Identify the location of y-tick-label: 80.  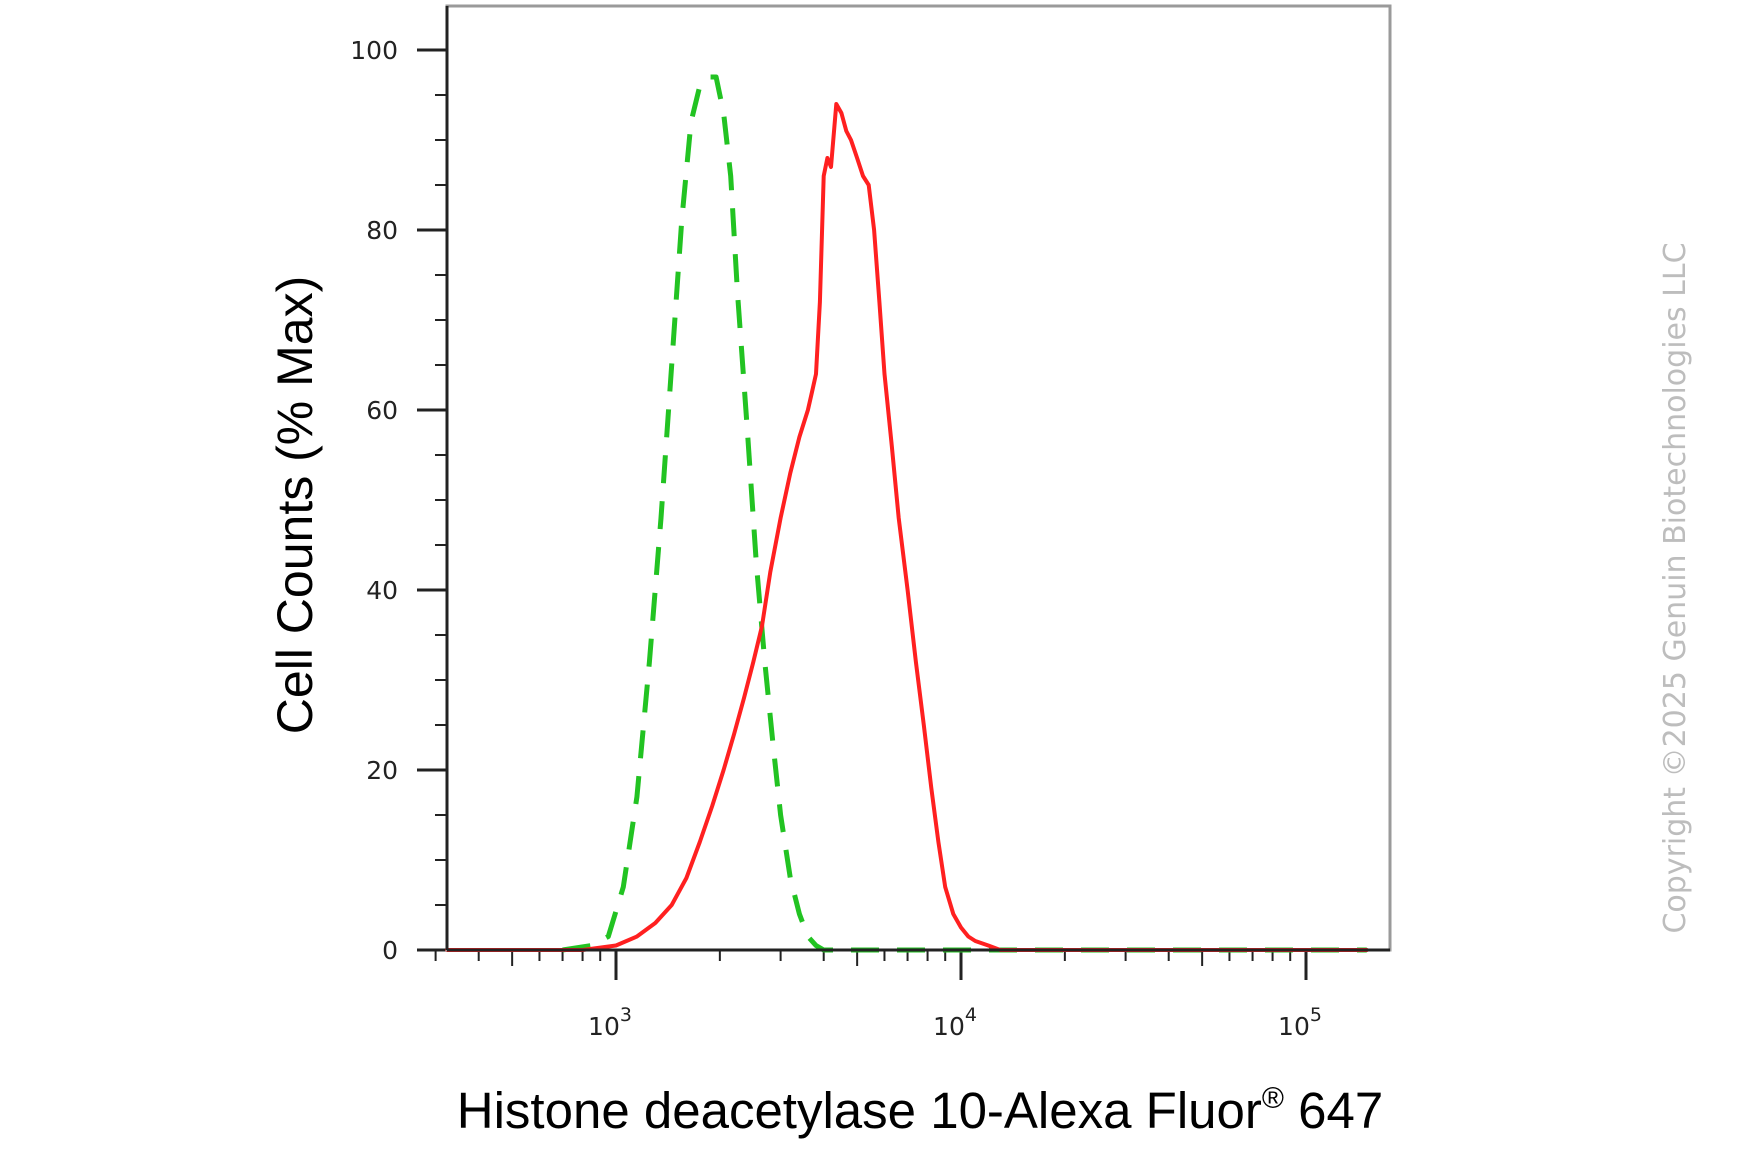
(382, 230).